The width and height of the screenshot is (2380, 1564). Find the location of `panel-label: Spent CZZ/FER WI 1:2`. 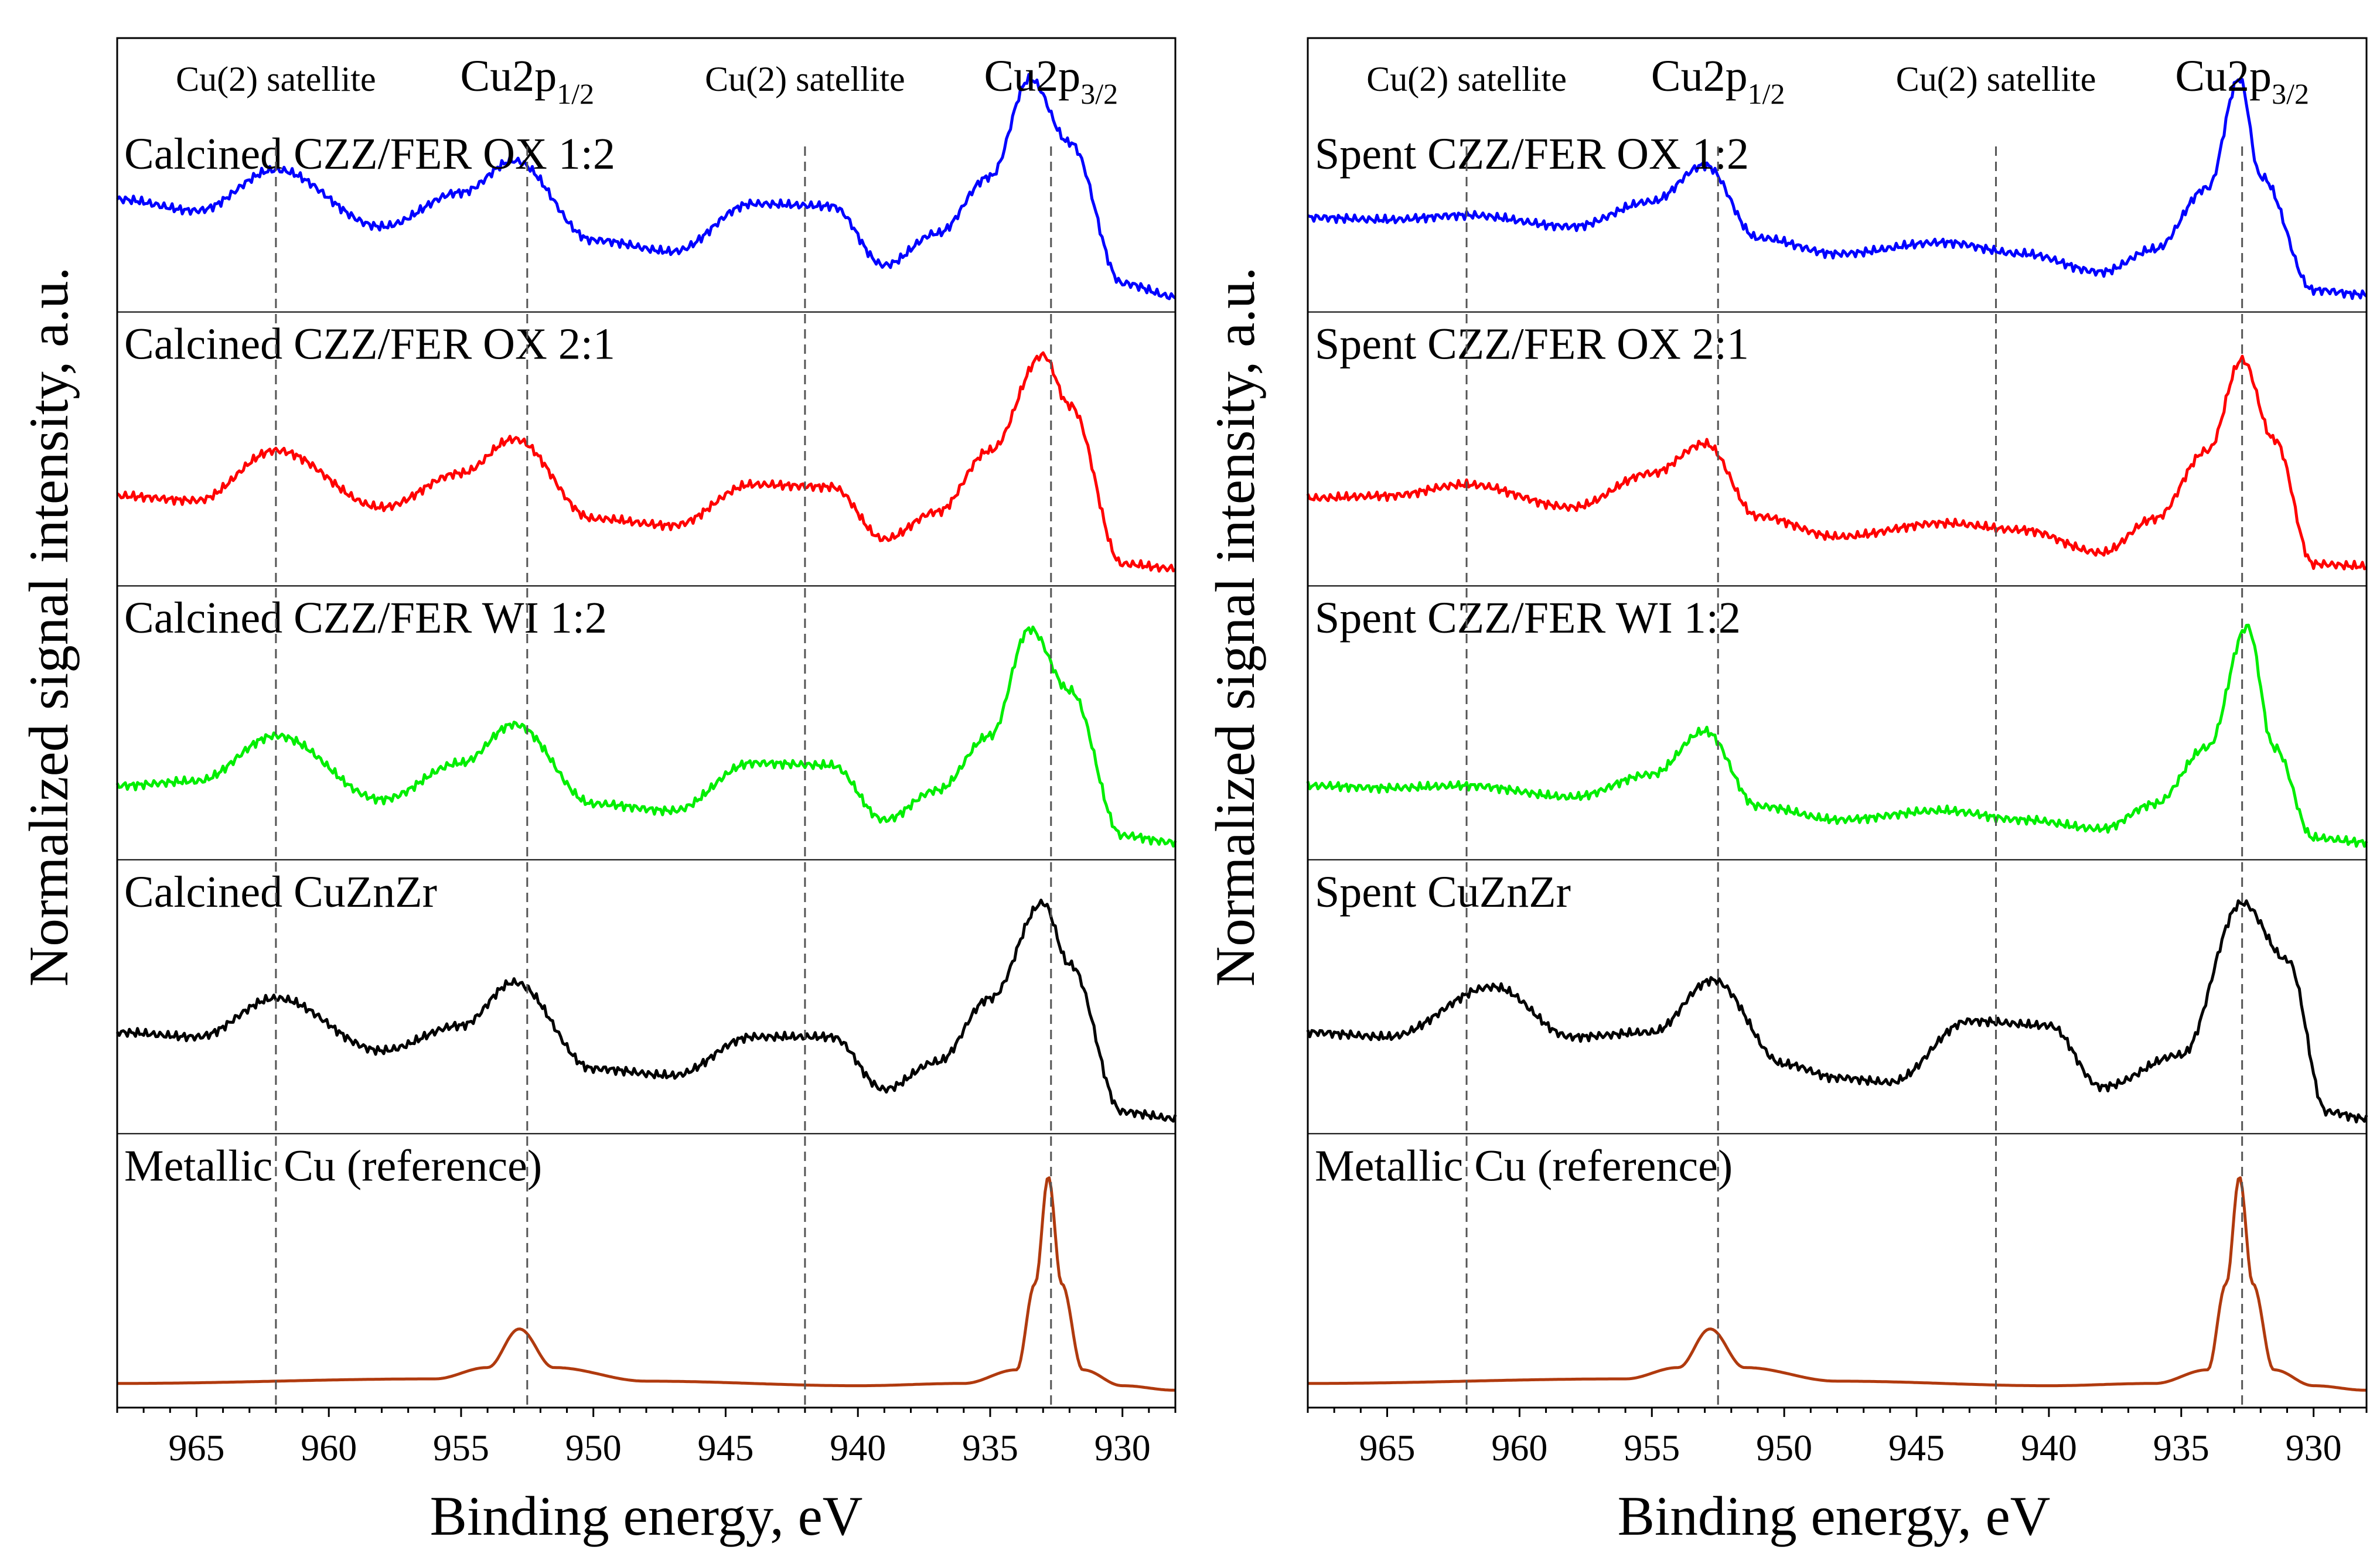

panel-label: Spent CZZ/FER WI 1:2 is located at coordinates (1528, 618).